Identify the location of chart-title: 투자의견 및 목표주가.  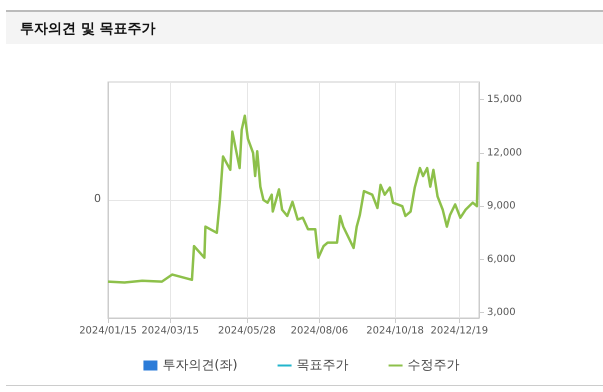
(304, 27).